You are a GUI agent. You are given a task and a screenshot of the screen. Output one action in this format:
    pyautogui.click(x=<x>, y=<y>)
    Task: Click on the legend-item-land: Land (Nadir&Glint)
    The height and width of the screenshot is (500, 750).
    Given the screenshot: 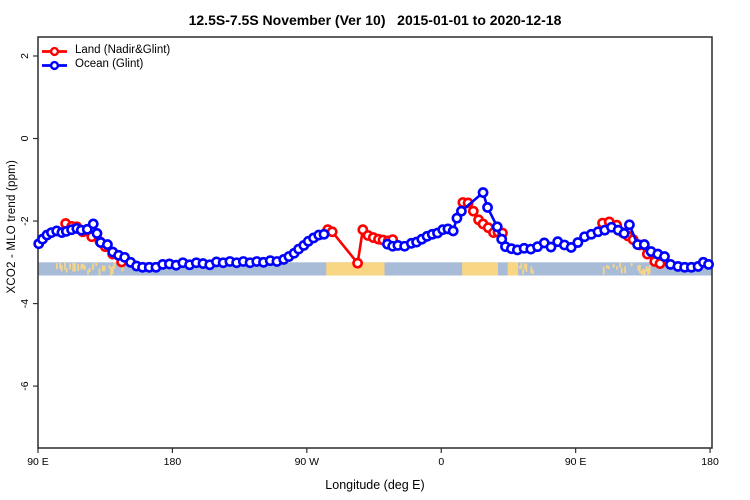 What is the action you would take?
    pyautogui.click(x=106, y=50)
    